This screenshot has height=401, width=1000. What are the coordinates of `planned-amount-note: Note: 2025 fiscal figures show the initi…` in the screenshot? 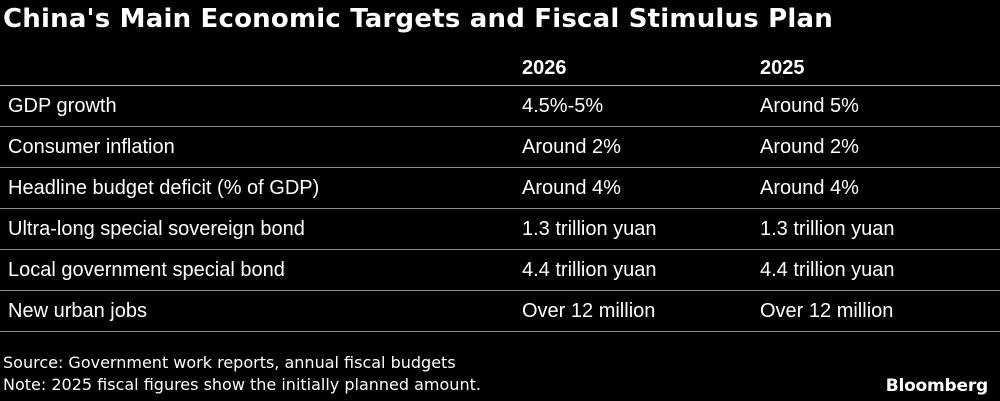 It's located at (242, 384).